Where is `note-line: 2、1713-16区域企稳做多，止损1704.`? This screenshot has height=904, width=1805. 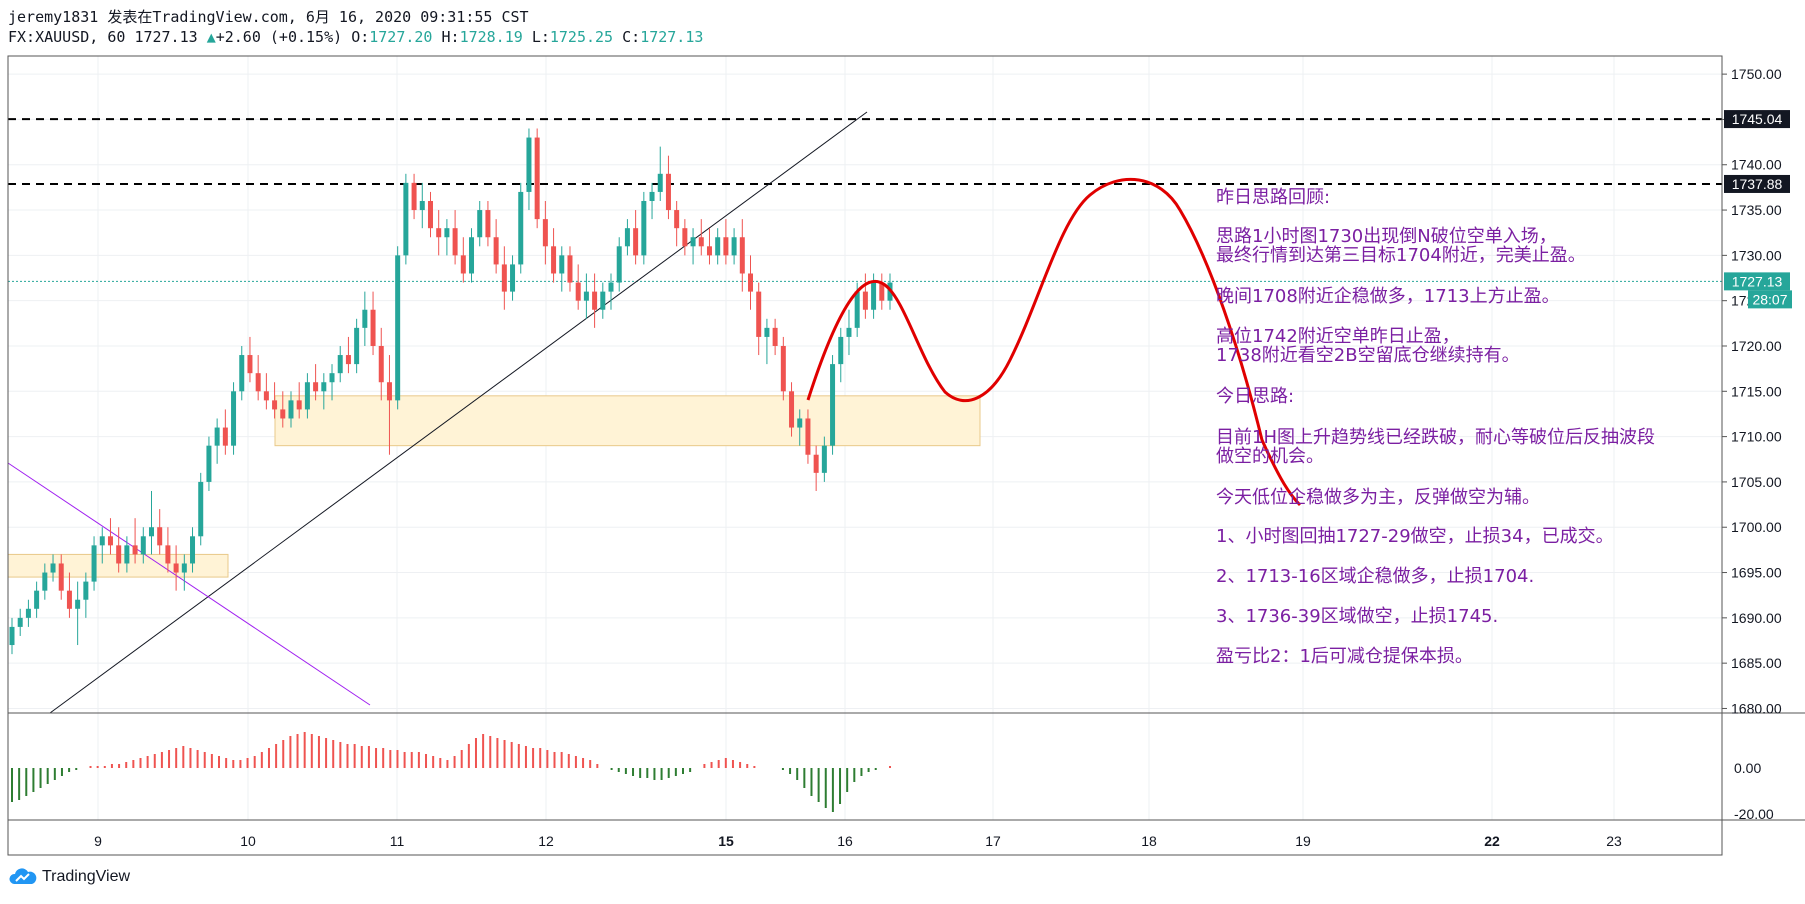 note-line: 2、1713-16区域企稳做多，止损1704. is located at coordinates (1375, 576).